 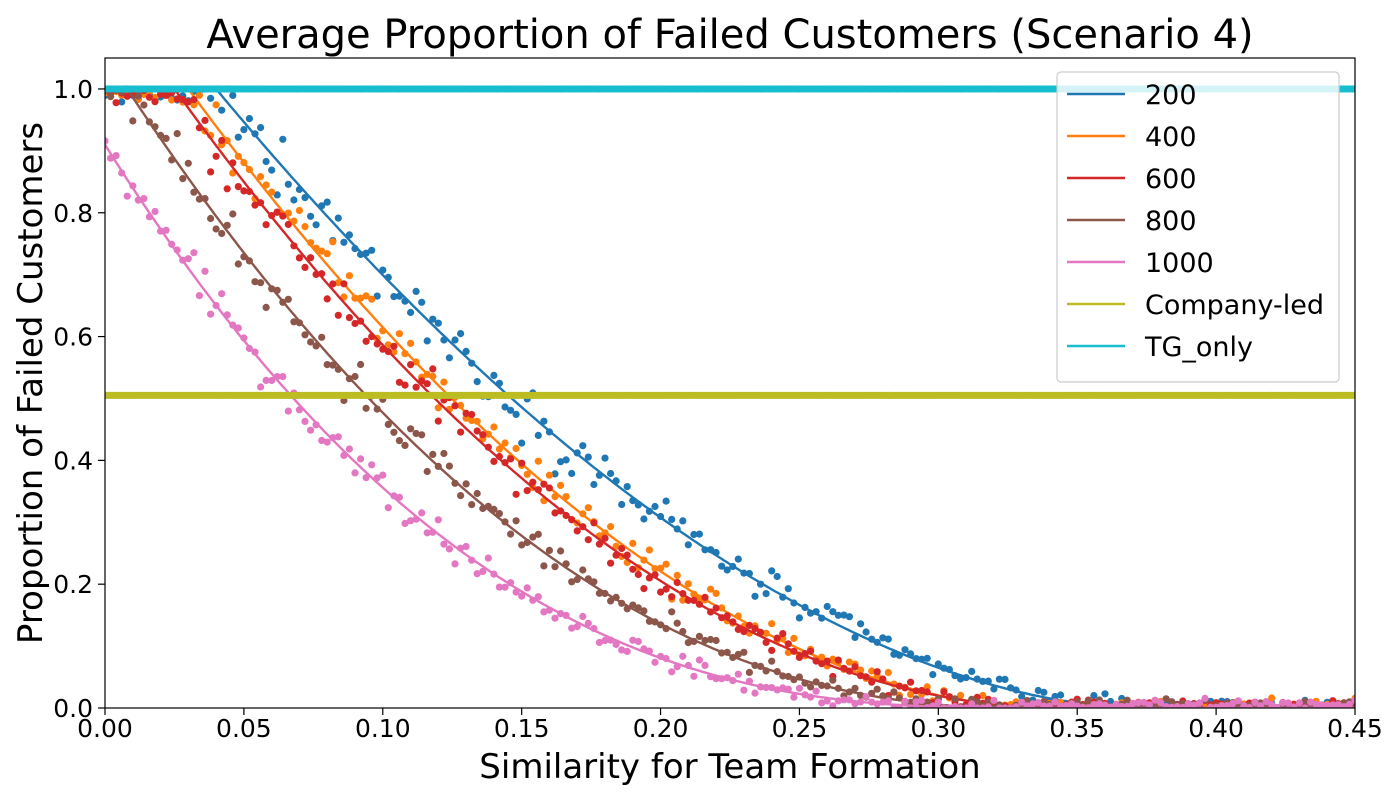 What do you see at coordinates (73, 584) in the screenshot?
I see `y-tick-label: 0.2` at bounding box center [73, 584].